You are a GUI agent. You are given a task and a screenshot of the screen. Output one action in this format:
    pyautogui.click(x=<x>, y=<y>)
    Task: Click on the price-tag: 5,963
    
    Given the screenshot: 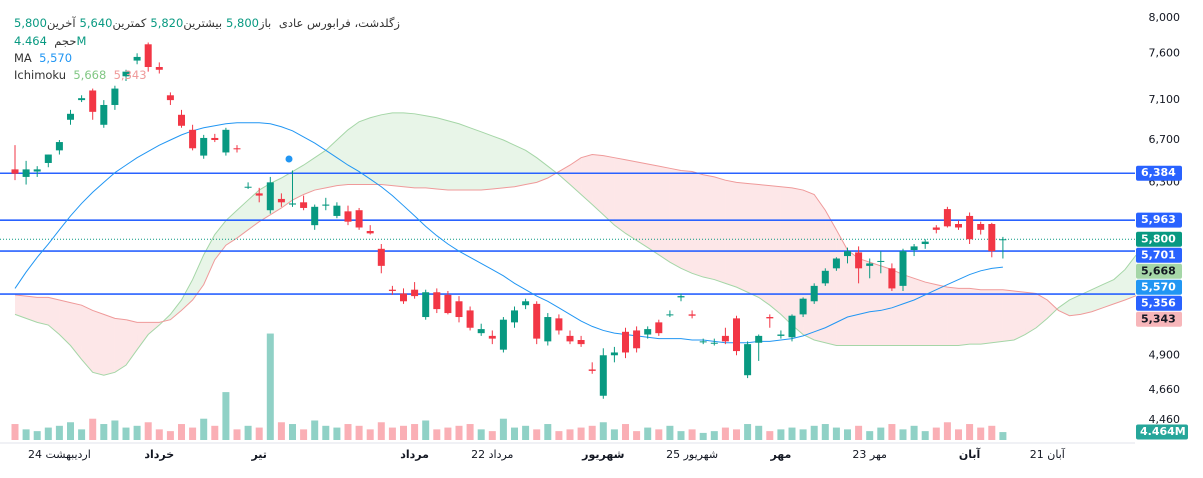 What is the action you would take?
    pyautogui.click(x=1159, y=220)
    